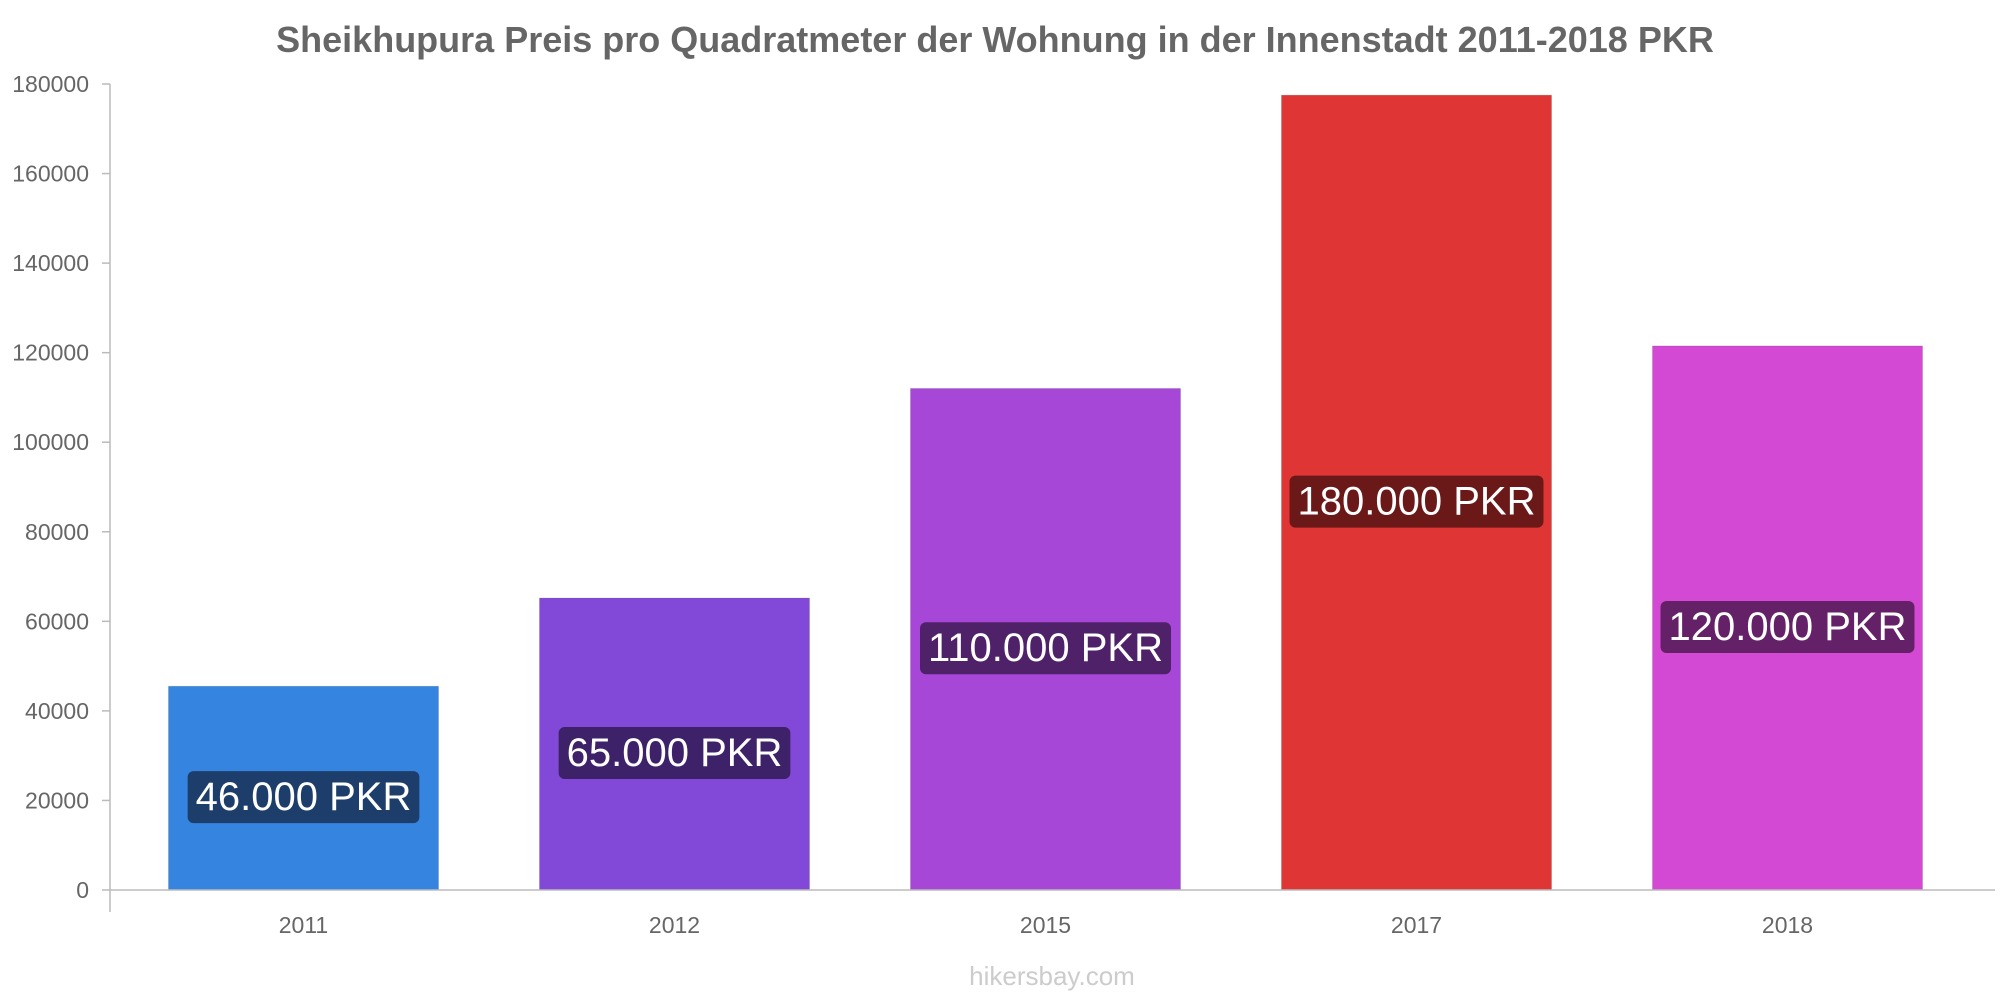 Image resolution: width=2000 pixels, height=1000 pixels. What do you see at coordinates (50, 353) in the screenshot?
I see `y-tick-label: 120000` at bounding box center [50, 353].